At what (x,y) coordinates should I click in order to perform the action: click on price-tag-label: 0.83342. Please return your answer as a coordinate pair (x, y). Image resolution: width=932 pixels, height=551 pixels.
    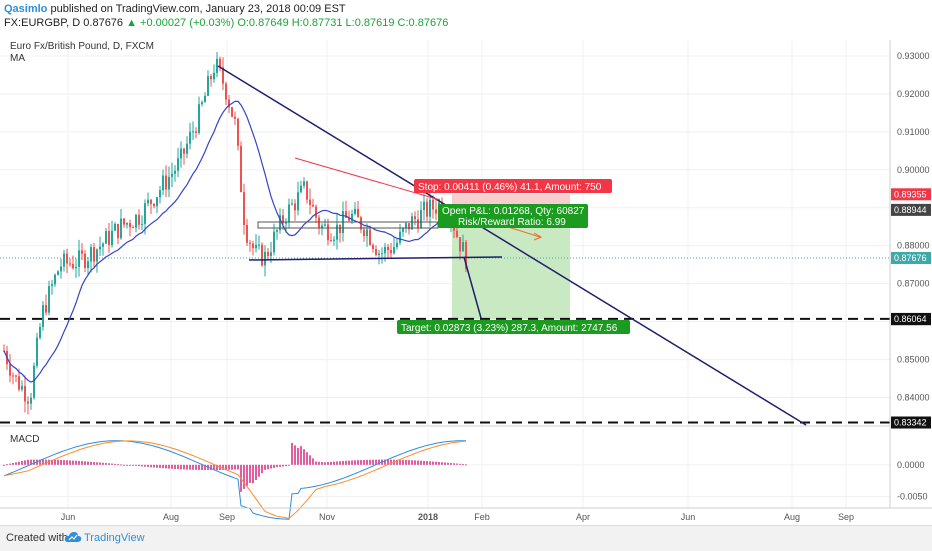
    Looking at the image, I should click on (910, 423).